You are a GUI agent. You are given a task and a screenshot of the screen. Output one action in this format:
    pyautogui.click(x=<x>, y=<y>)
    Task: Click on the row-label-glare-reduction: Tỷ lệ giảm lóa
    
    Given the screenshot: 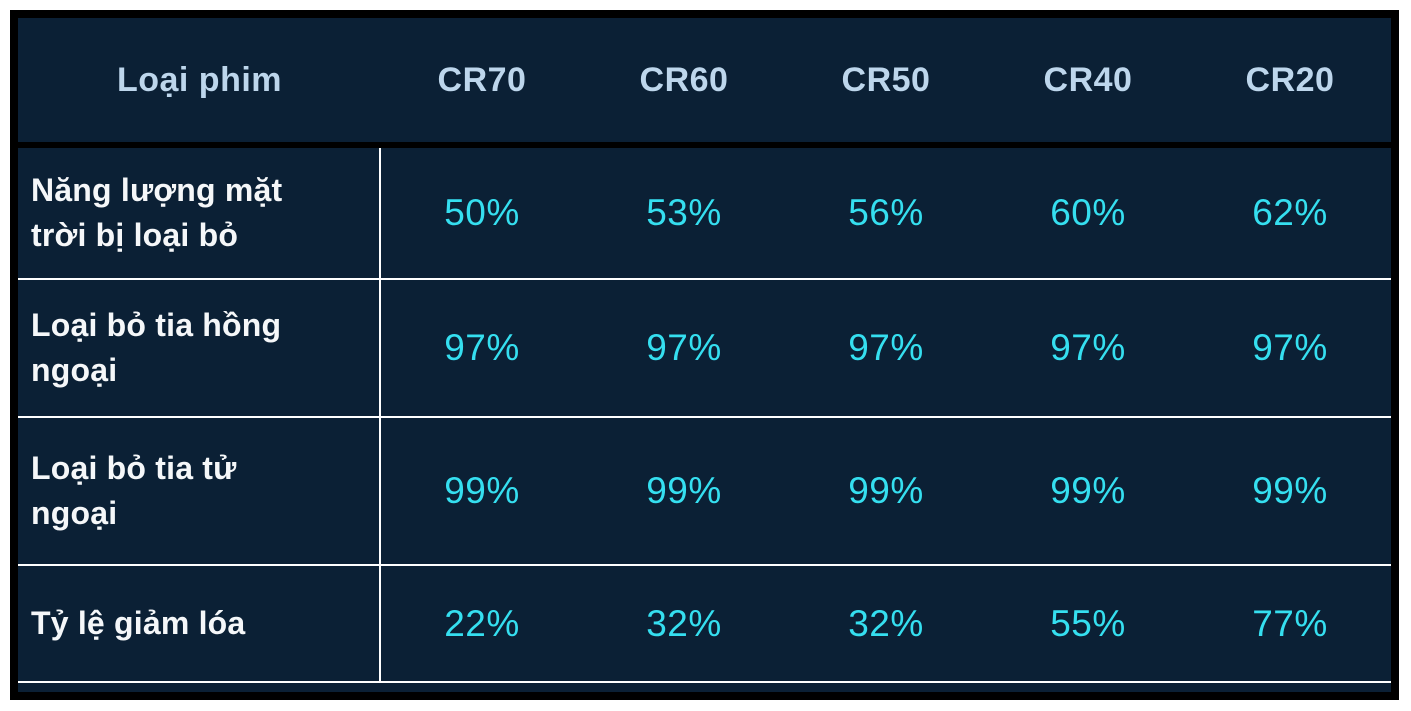 What is the action you would take?
    pyautogui.click(x=199, y=623)
    